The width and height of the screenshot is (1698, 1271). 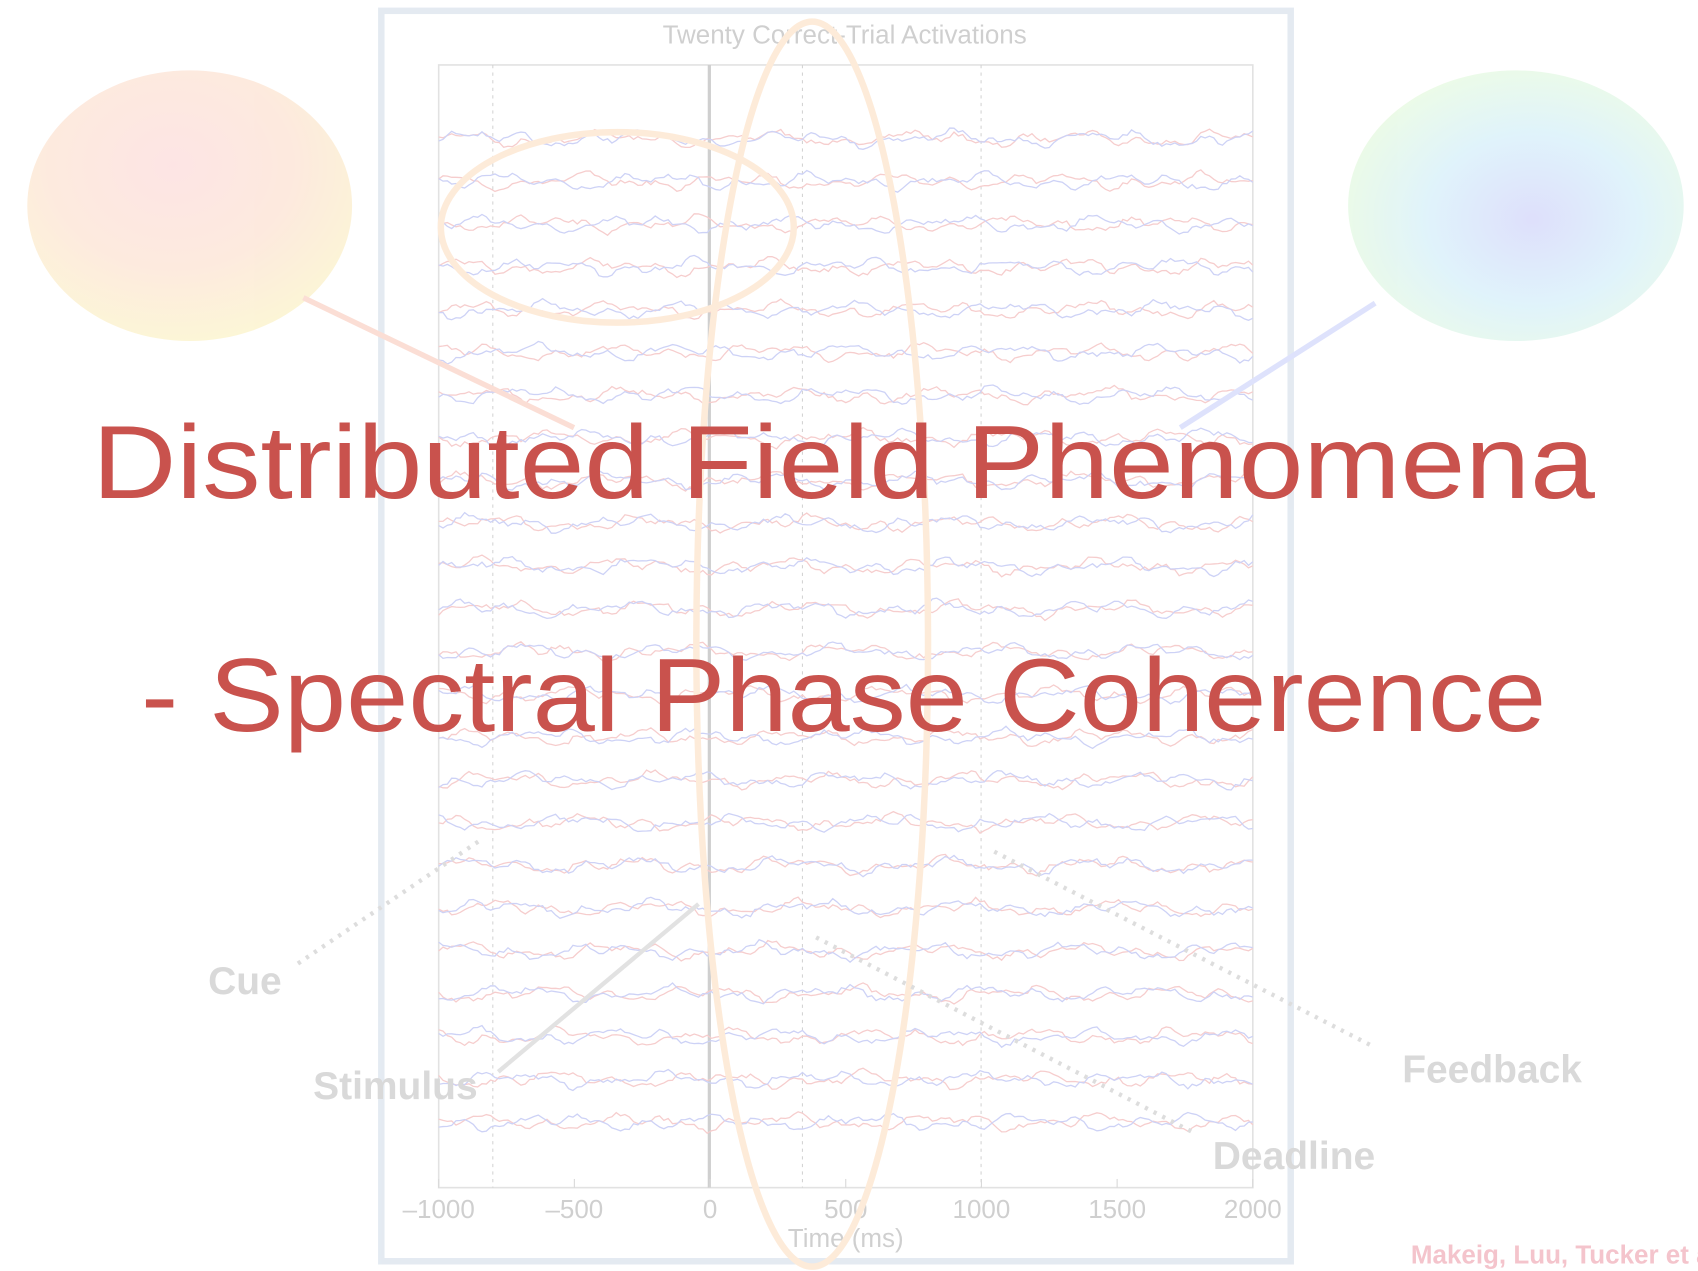 What do you see at coordinates (1253, 1209) in the screenshot?
I see `x-tick-label: 2000` at bounding box center [1253, 1209].